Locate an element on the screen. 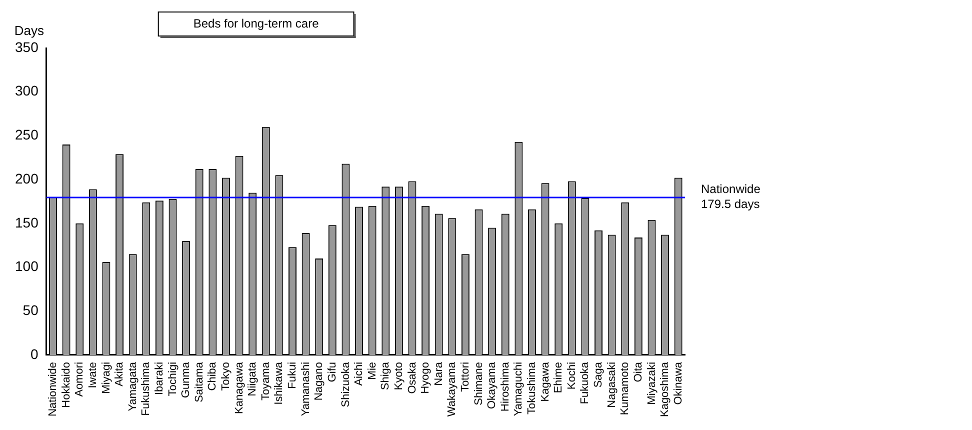  y-tick-label: 100 is located at coordinates (27, 266).